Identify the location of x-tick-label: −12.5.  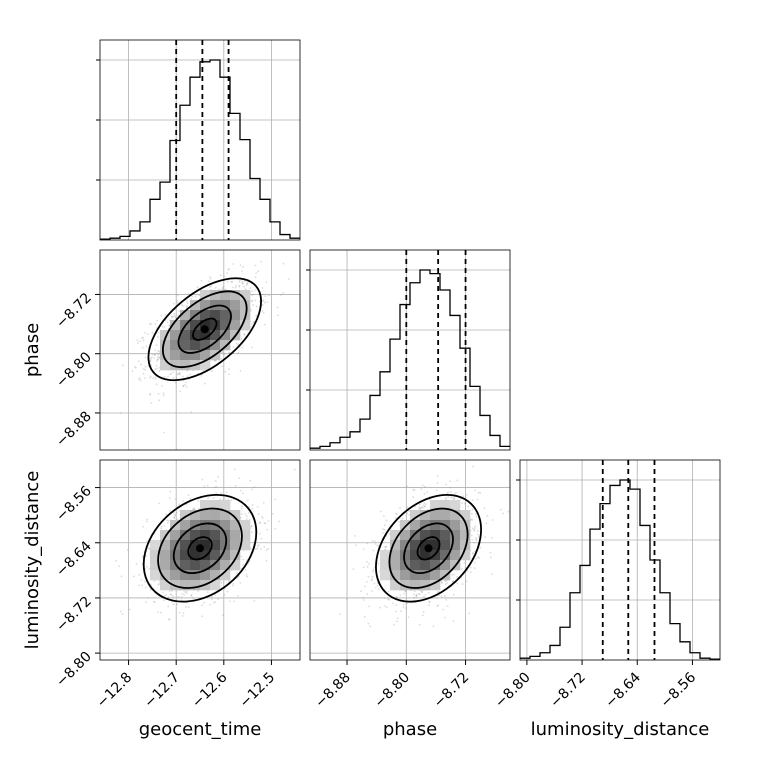
(258, 691).